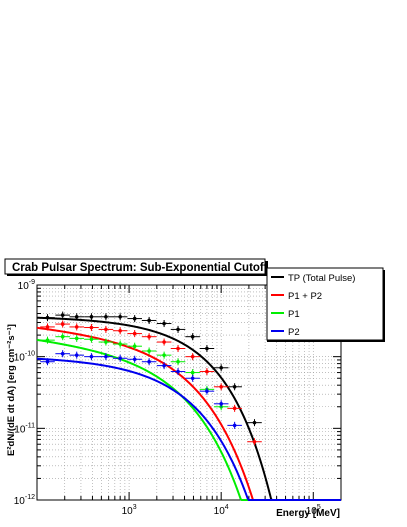 This screenshot has height=527, width=407. Describe the element at coordinates (129, 510) in the screenshot. I see `x-tick-label: 10³` at that location.